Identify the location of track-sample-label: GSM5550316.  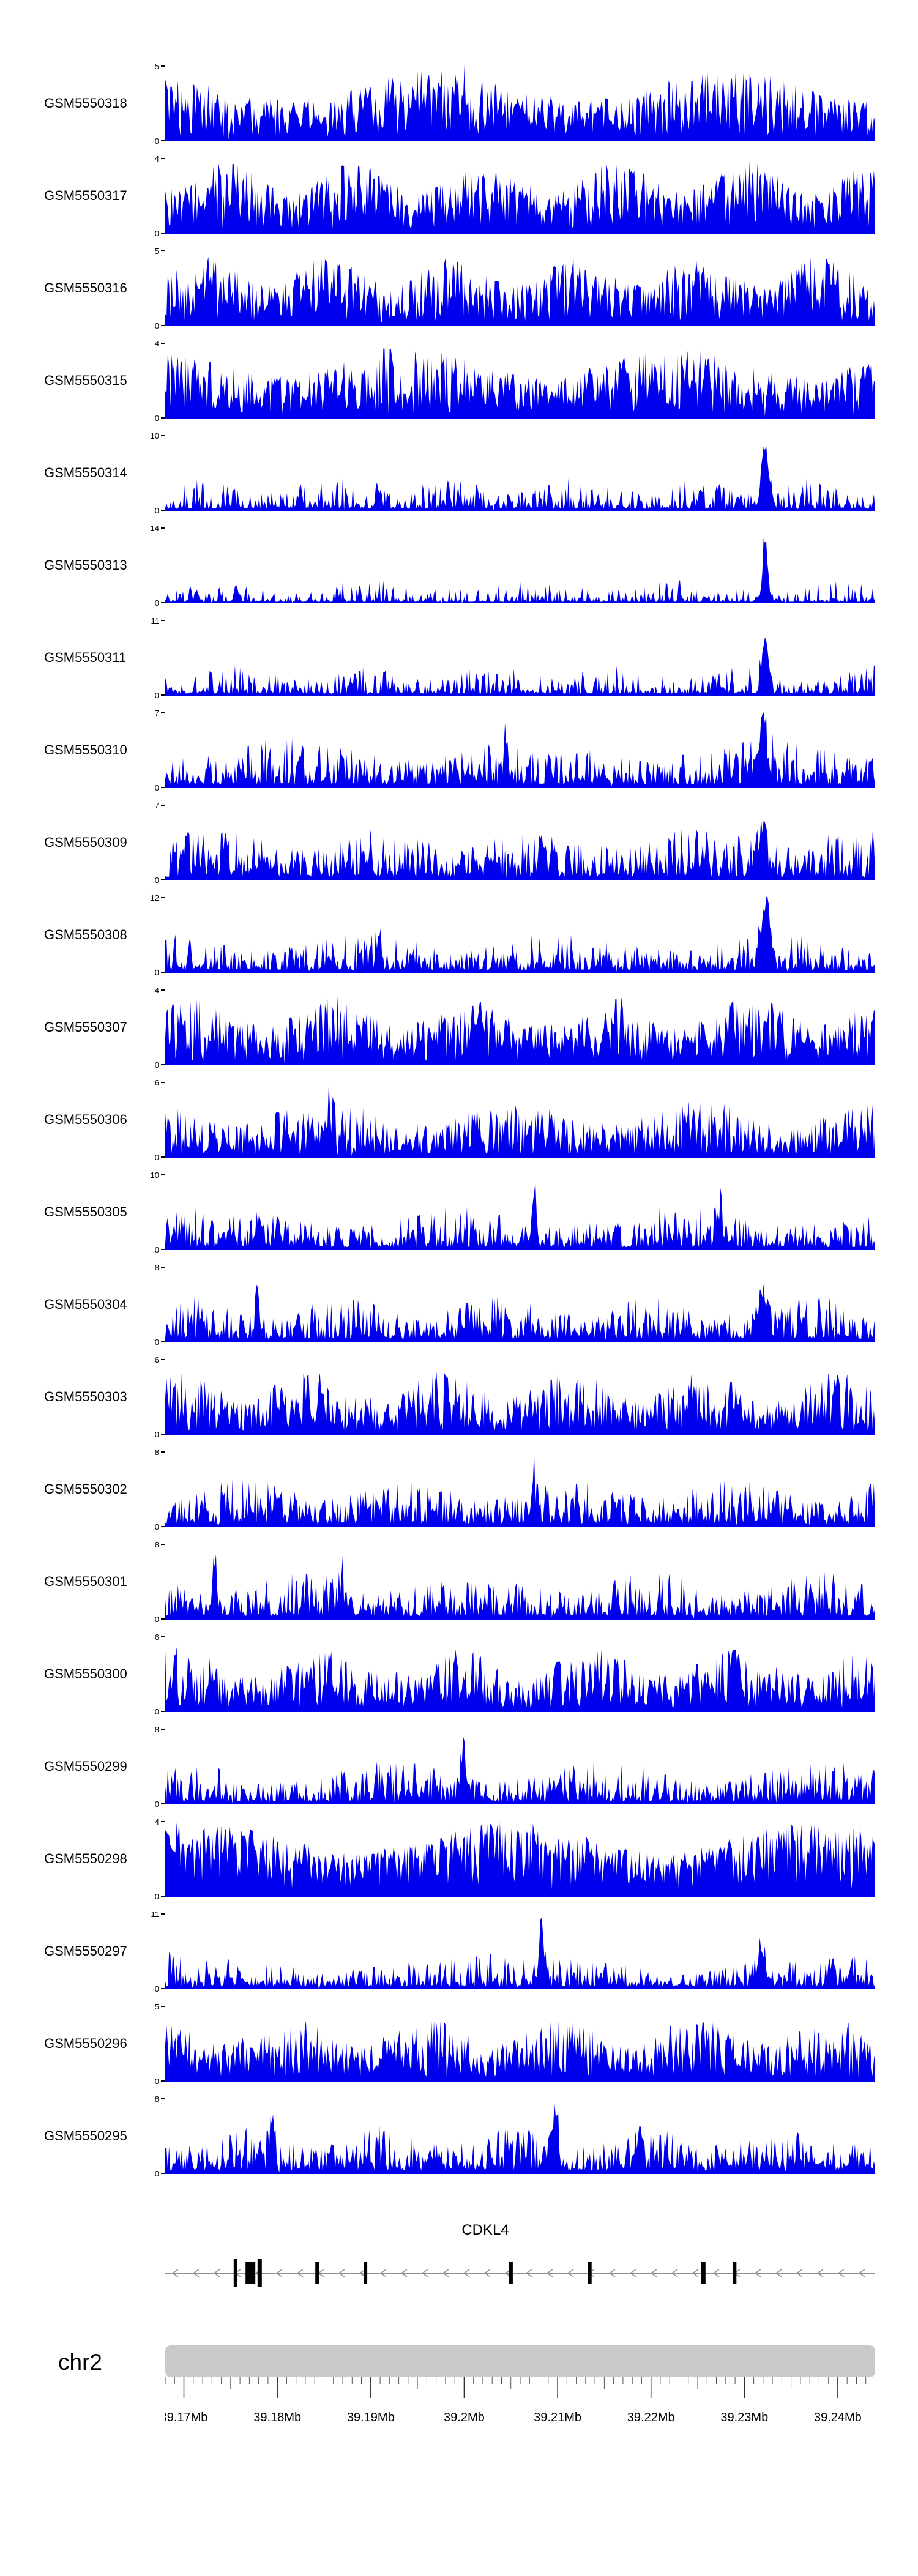
(85, 288).